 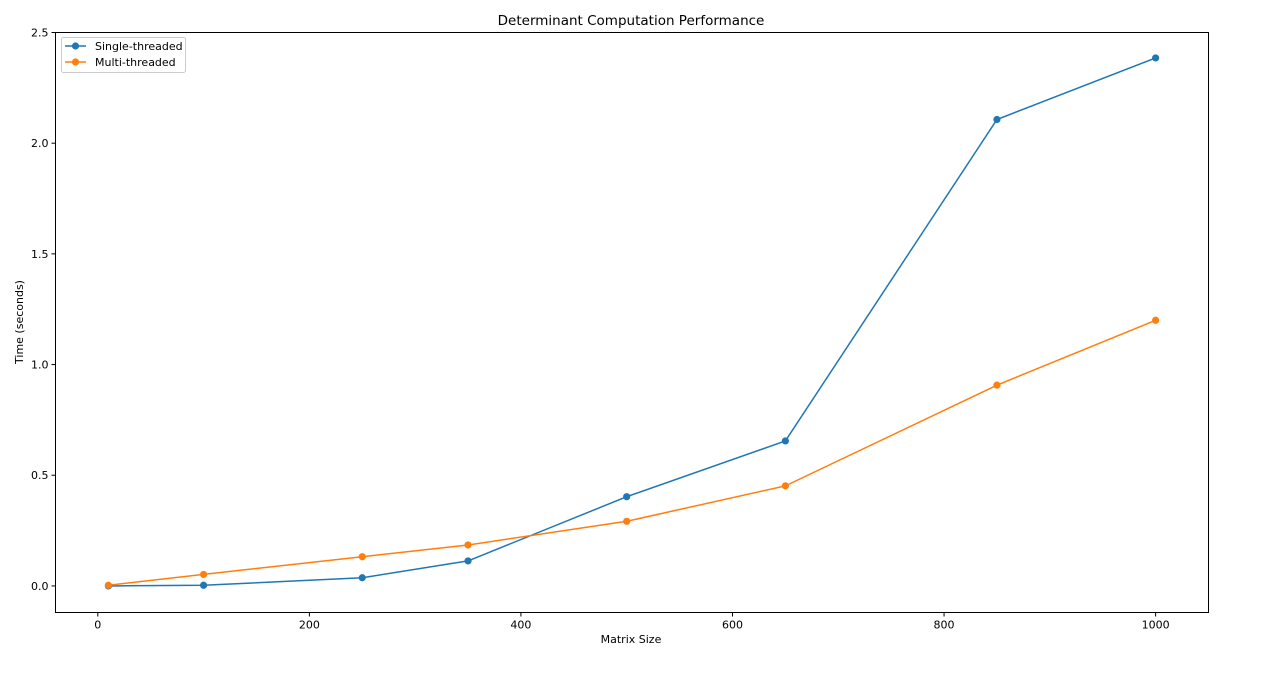 I want to click on x-tick-label: 600, so click(x=732, y=625).